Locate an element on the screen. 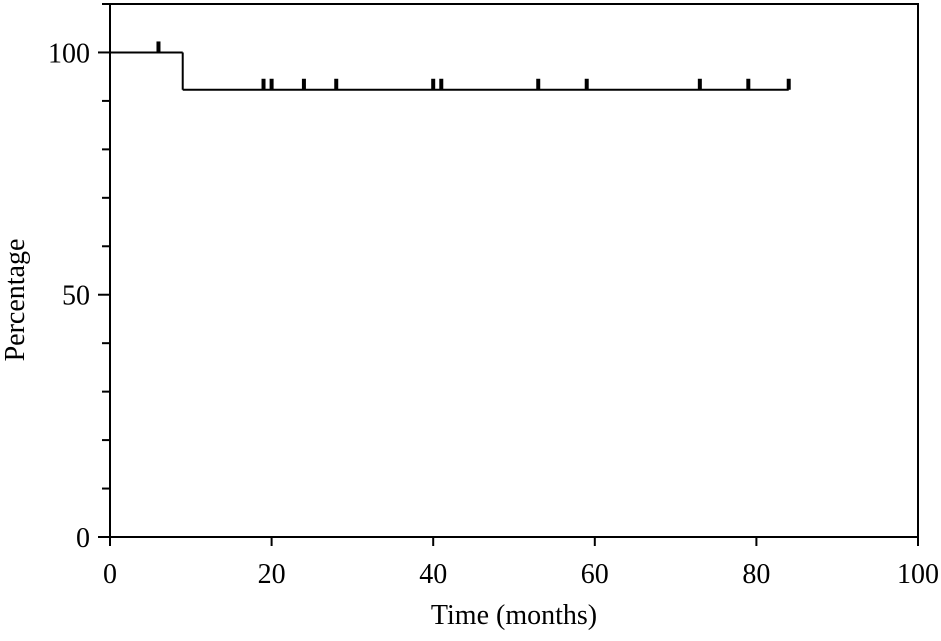 This screenshot has height=641, width=941. y-tick-label: 50 is located at coordinates (76, 296).